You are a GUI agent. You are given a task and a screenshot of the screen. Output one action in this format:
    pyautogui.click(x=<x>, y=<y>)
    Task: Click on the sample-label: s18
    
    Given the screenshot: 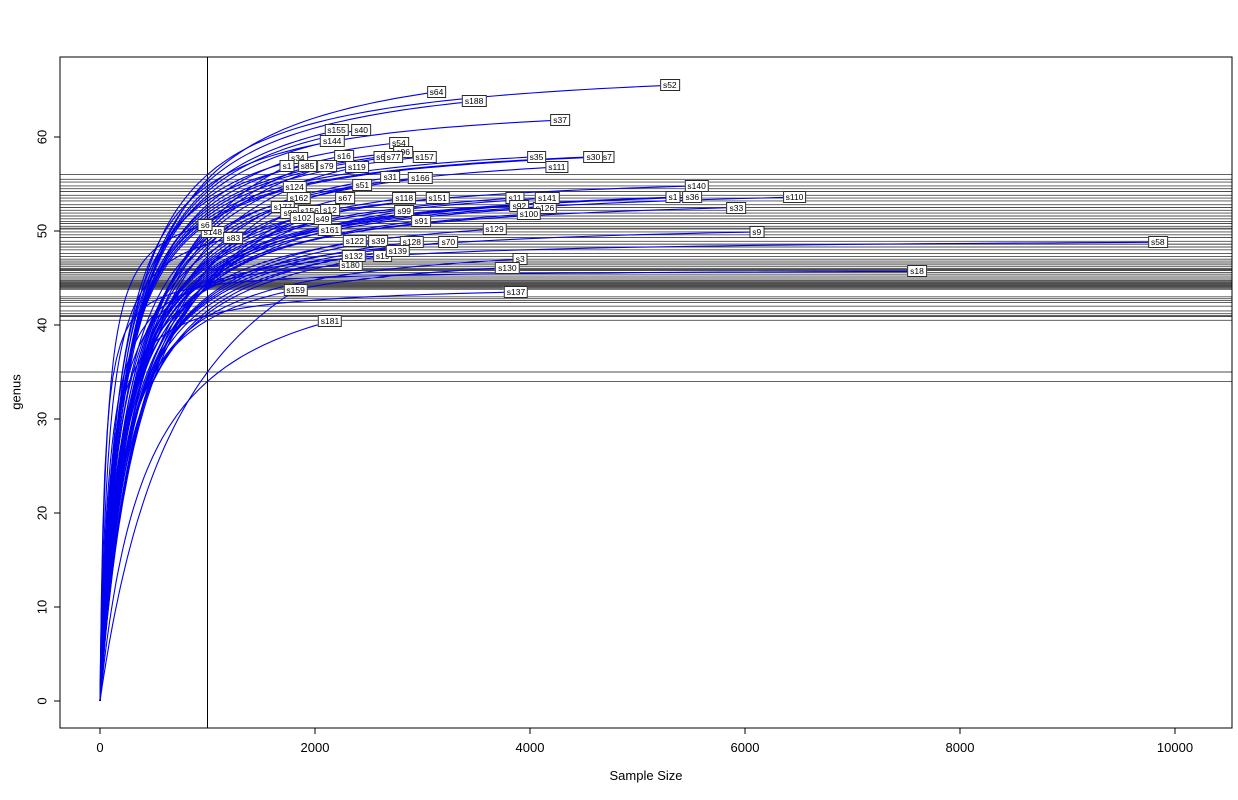 What is the action you would take?
    pyautogui.click(x=917, y=271)
    